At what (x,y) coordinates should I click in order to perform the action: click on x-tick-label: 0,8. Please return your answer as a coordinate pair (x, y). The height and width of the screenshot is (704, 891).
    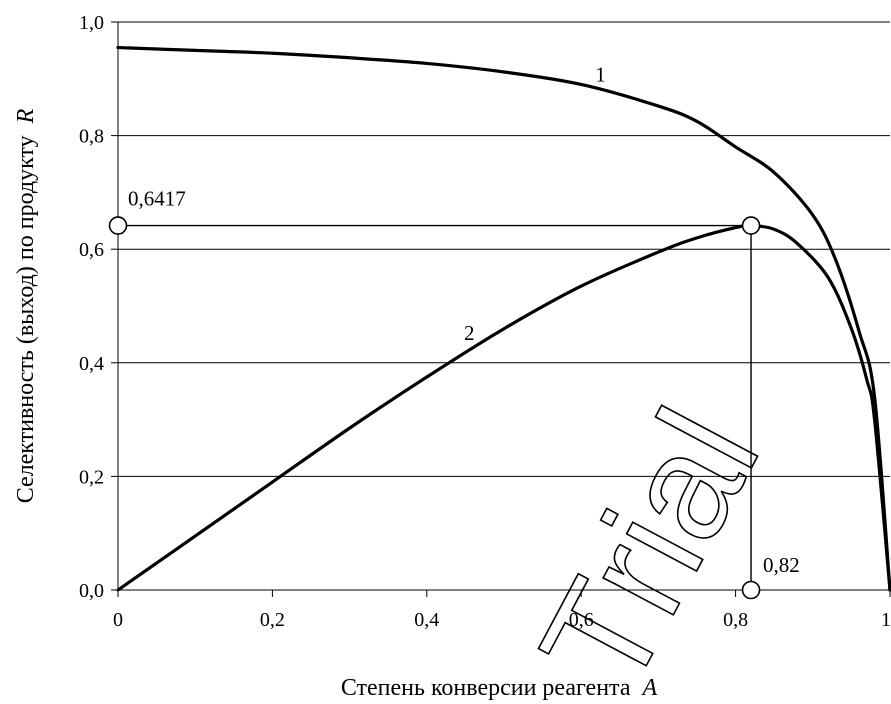
    Looking at the image, I should click on (735, 620).